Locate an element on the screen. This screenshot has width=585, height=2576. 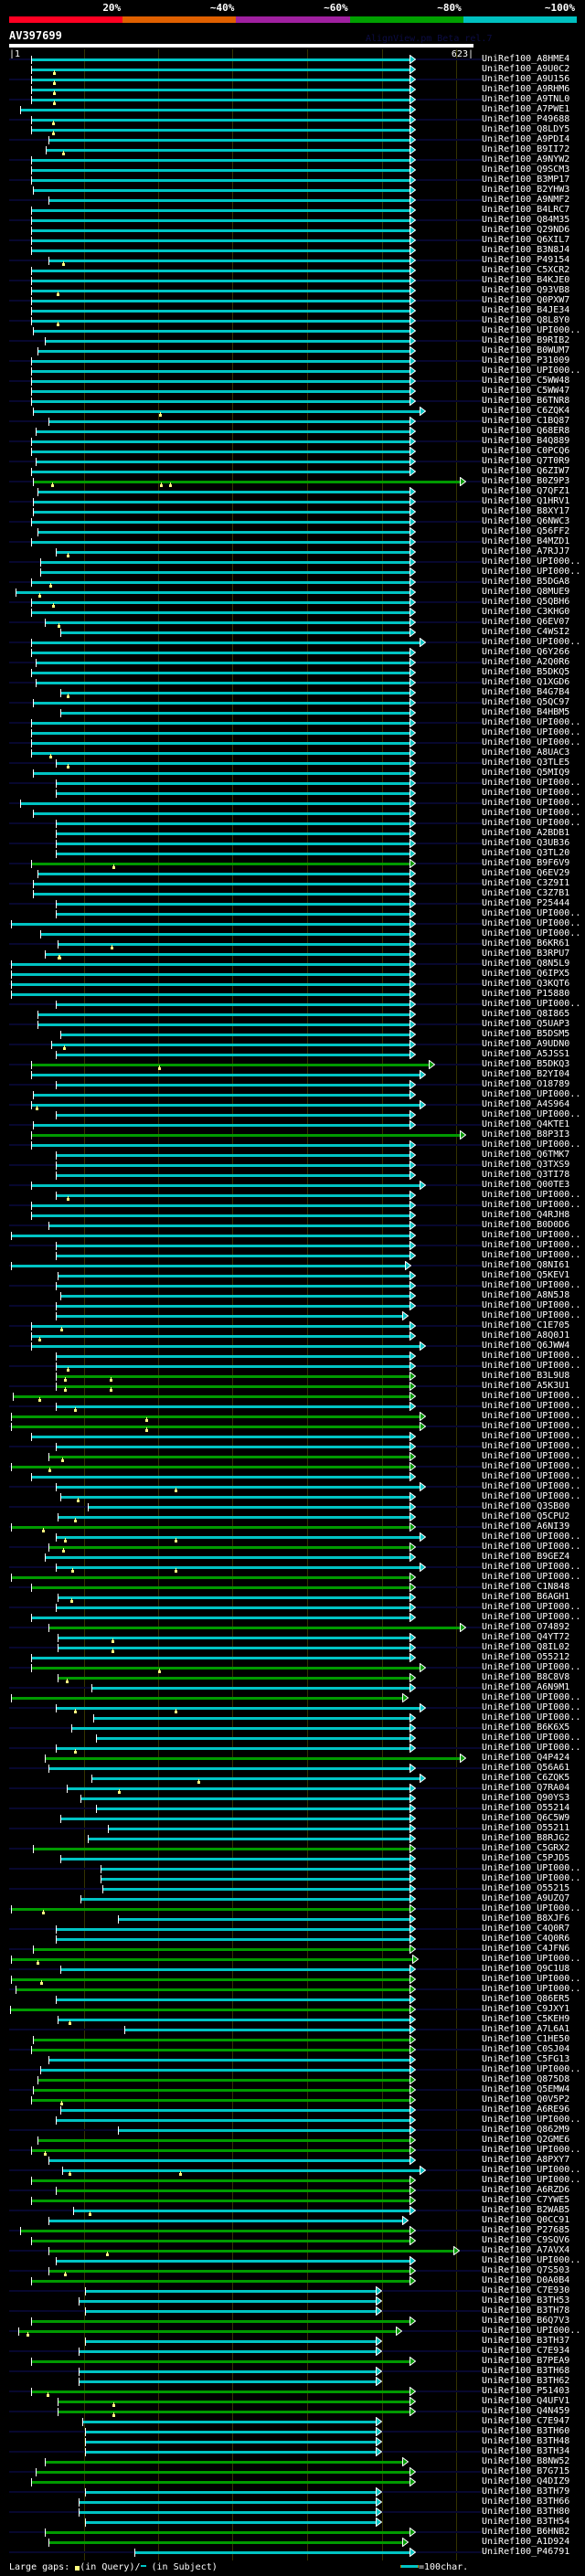
hit-label: UniRef100_Q84M35 is located at coordinates (526, 220).